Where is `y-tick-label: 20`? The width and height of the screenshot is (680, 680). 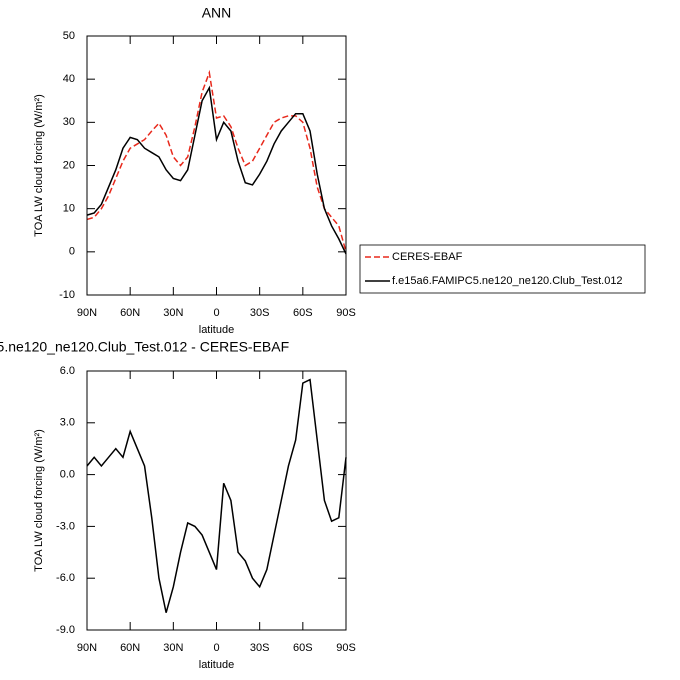 y-tick-label: 20 is located at coordinates (69, 165).